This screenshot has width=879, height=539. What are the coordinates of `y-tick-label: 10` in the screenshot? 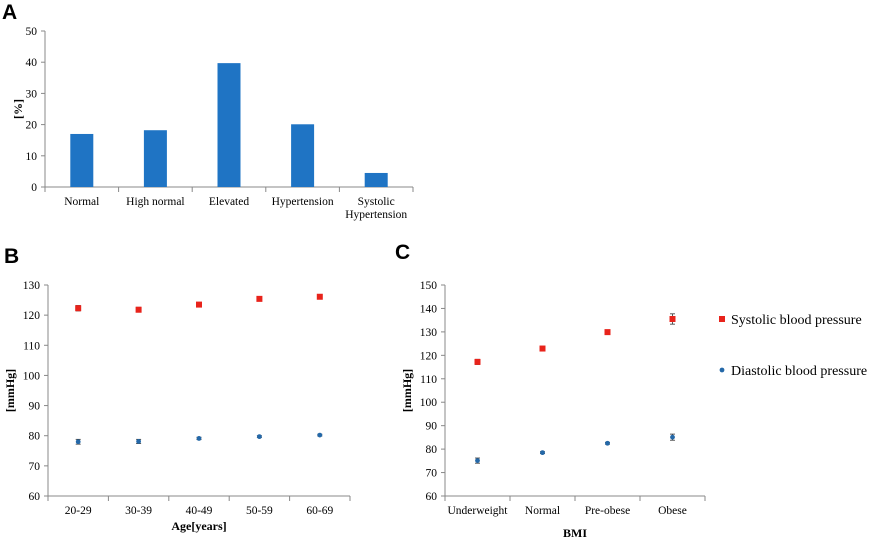 It's located at (32, 157).